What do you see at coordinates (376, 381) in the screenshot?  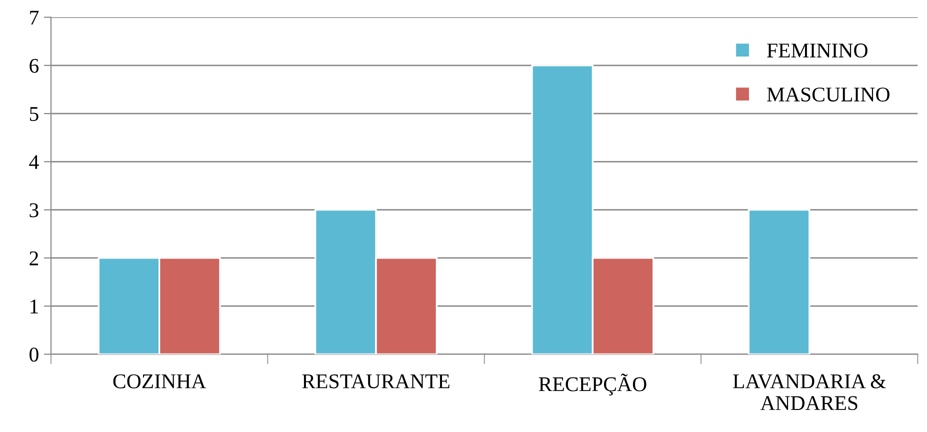 I see `x-tick-label: RESTAURANTE` at bounding box center [376, 381].